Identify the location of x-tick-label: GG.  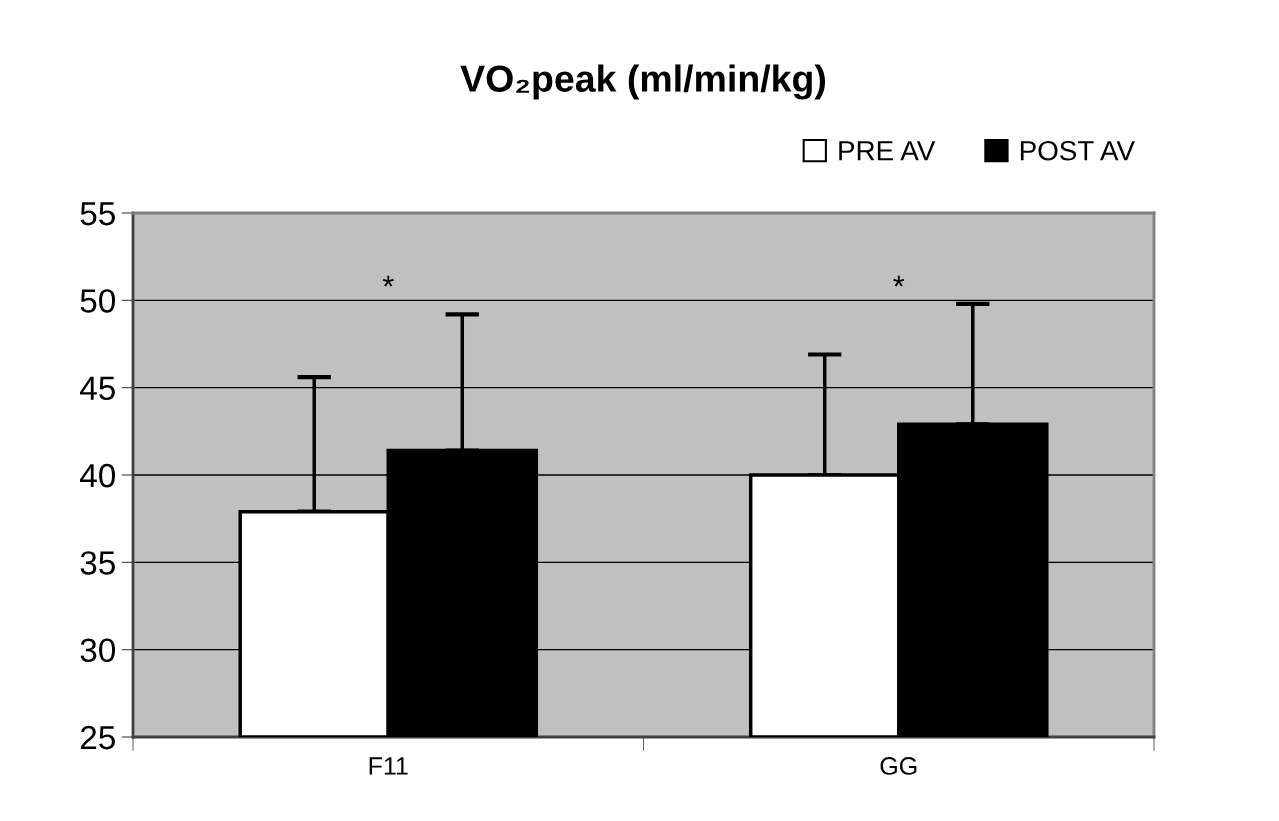
(898, 766).